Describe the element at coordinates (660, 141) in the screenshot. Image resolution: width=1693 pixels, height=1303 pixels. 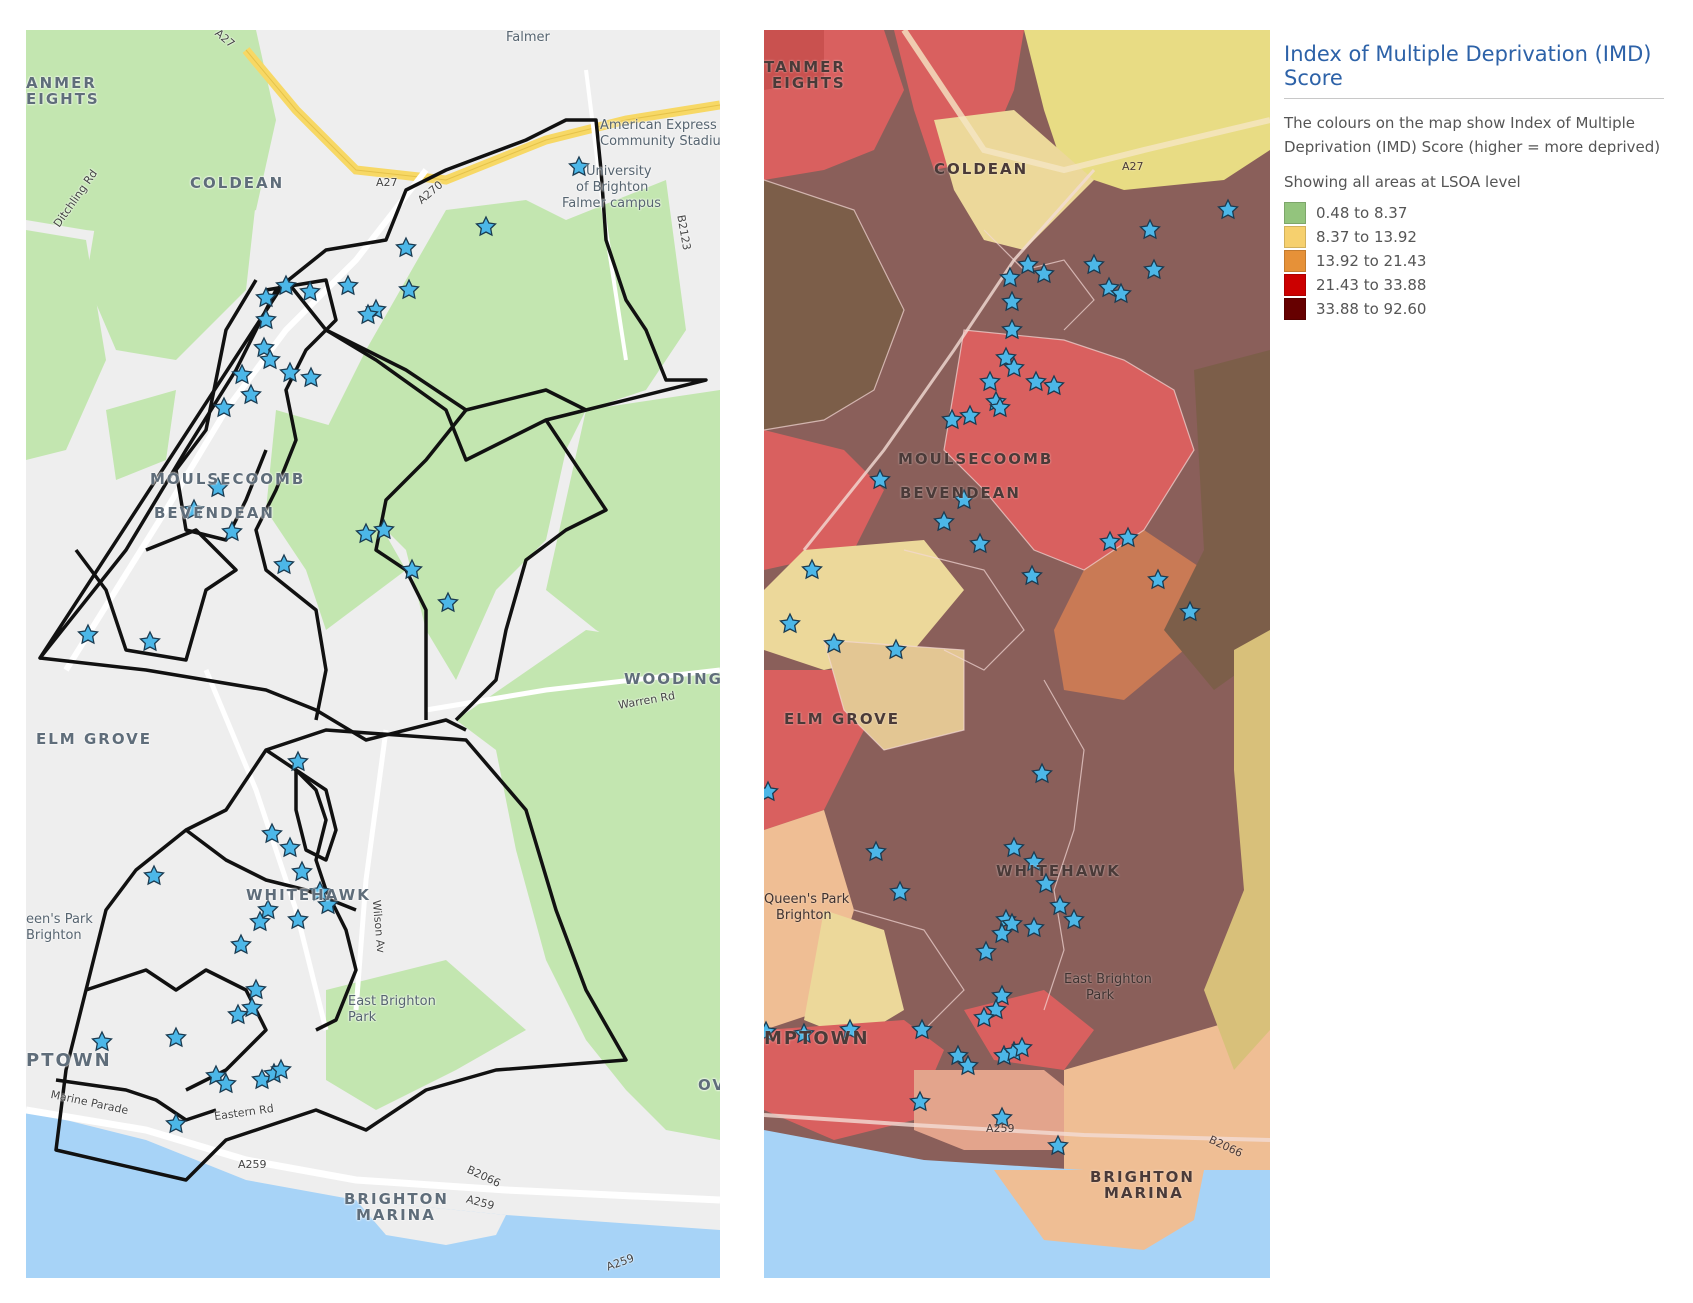
I see `label-amex-2: Community Stadiu` at that location.